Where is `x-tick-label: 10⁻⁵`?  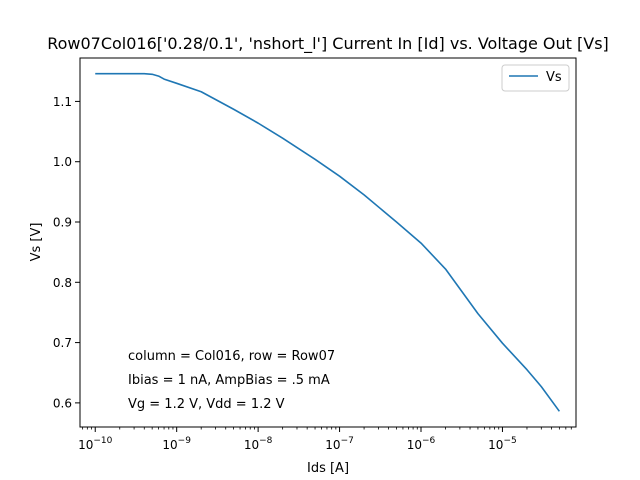 x-tick-label: 10⁻⁵ is located at coordinates (502, 444).